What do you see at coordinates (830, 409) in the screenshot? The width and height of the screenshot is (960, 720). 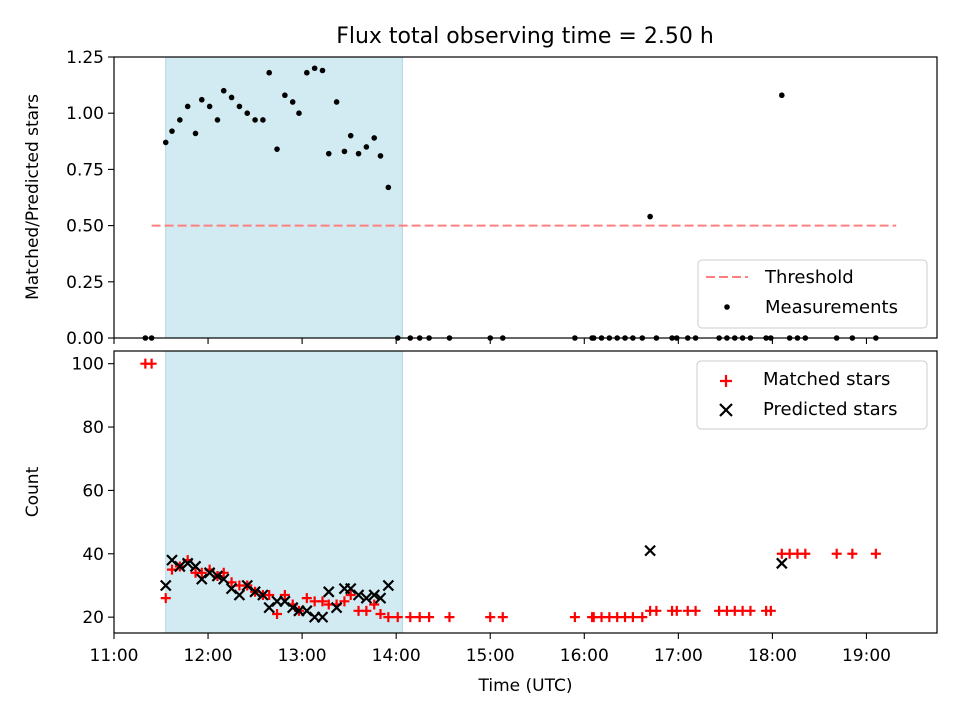 I see `legend-predicted-label: Predicted stars` at bounding box center [830, 409].